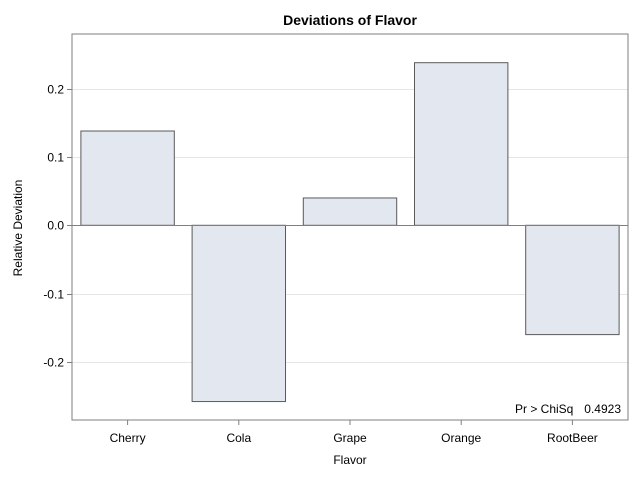  What do you see at coordinates (239, 313) in the screenshot?
I see `bar-cola` at bounding box center [239, 313].